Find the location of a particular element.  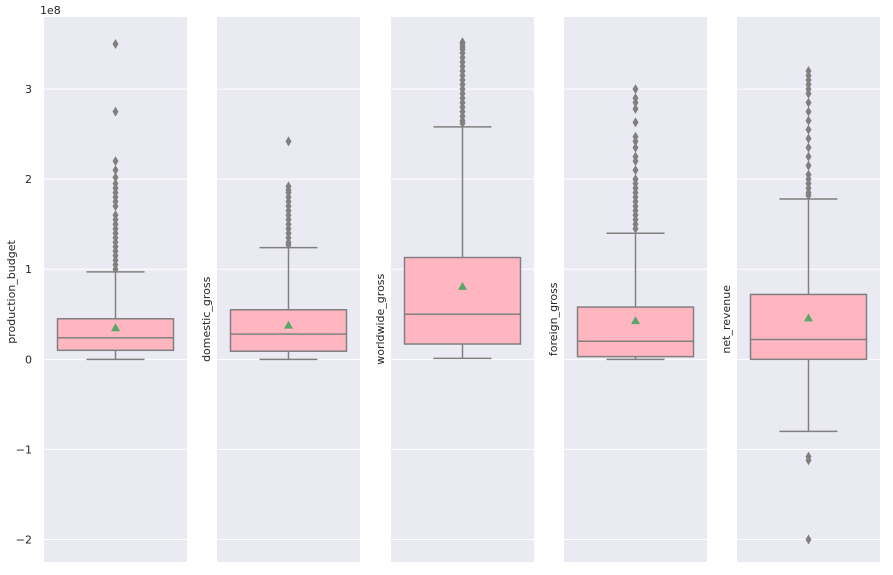

y-axis-label: production_budget is located at coordinates (11, 292).